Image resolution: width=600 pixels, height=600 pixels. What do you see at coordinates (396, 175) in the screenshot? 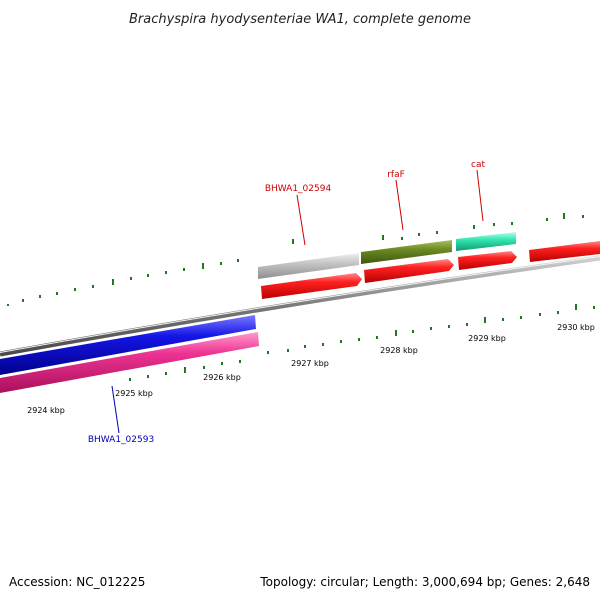
I see `gene-label-rfaF: rfaF` at bounding box center [396, 175].